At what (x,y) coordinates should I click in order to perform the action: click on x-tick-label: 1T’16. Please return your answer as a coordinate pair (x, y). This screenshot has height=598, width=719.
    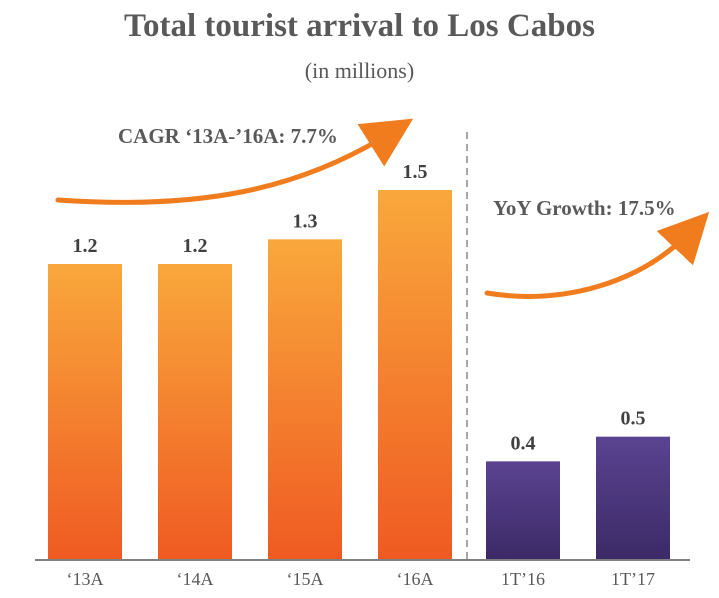
    Looking at the image, I should click on (523, 579).